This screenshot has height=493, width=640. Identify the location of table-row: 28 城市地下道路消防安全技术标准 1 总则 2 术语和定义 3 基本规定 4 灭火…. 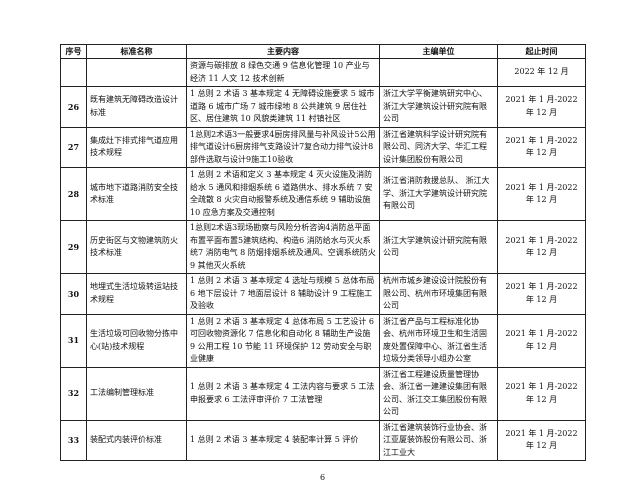
(323, 194).